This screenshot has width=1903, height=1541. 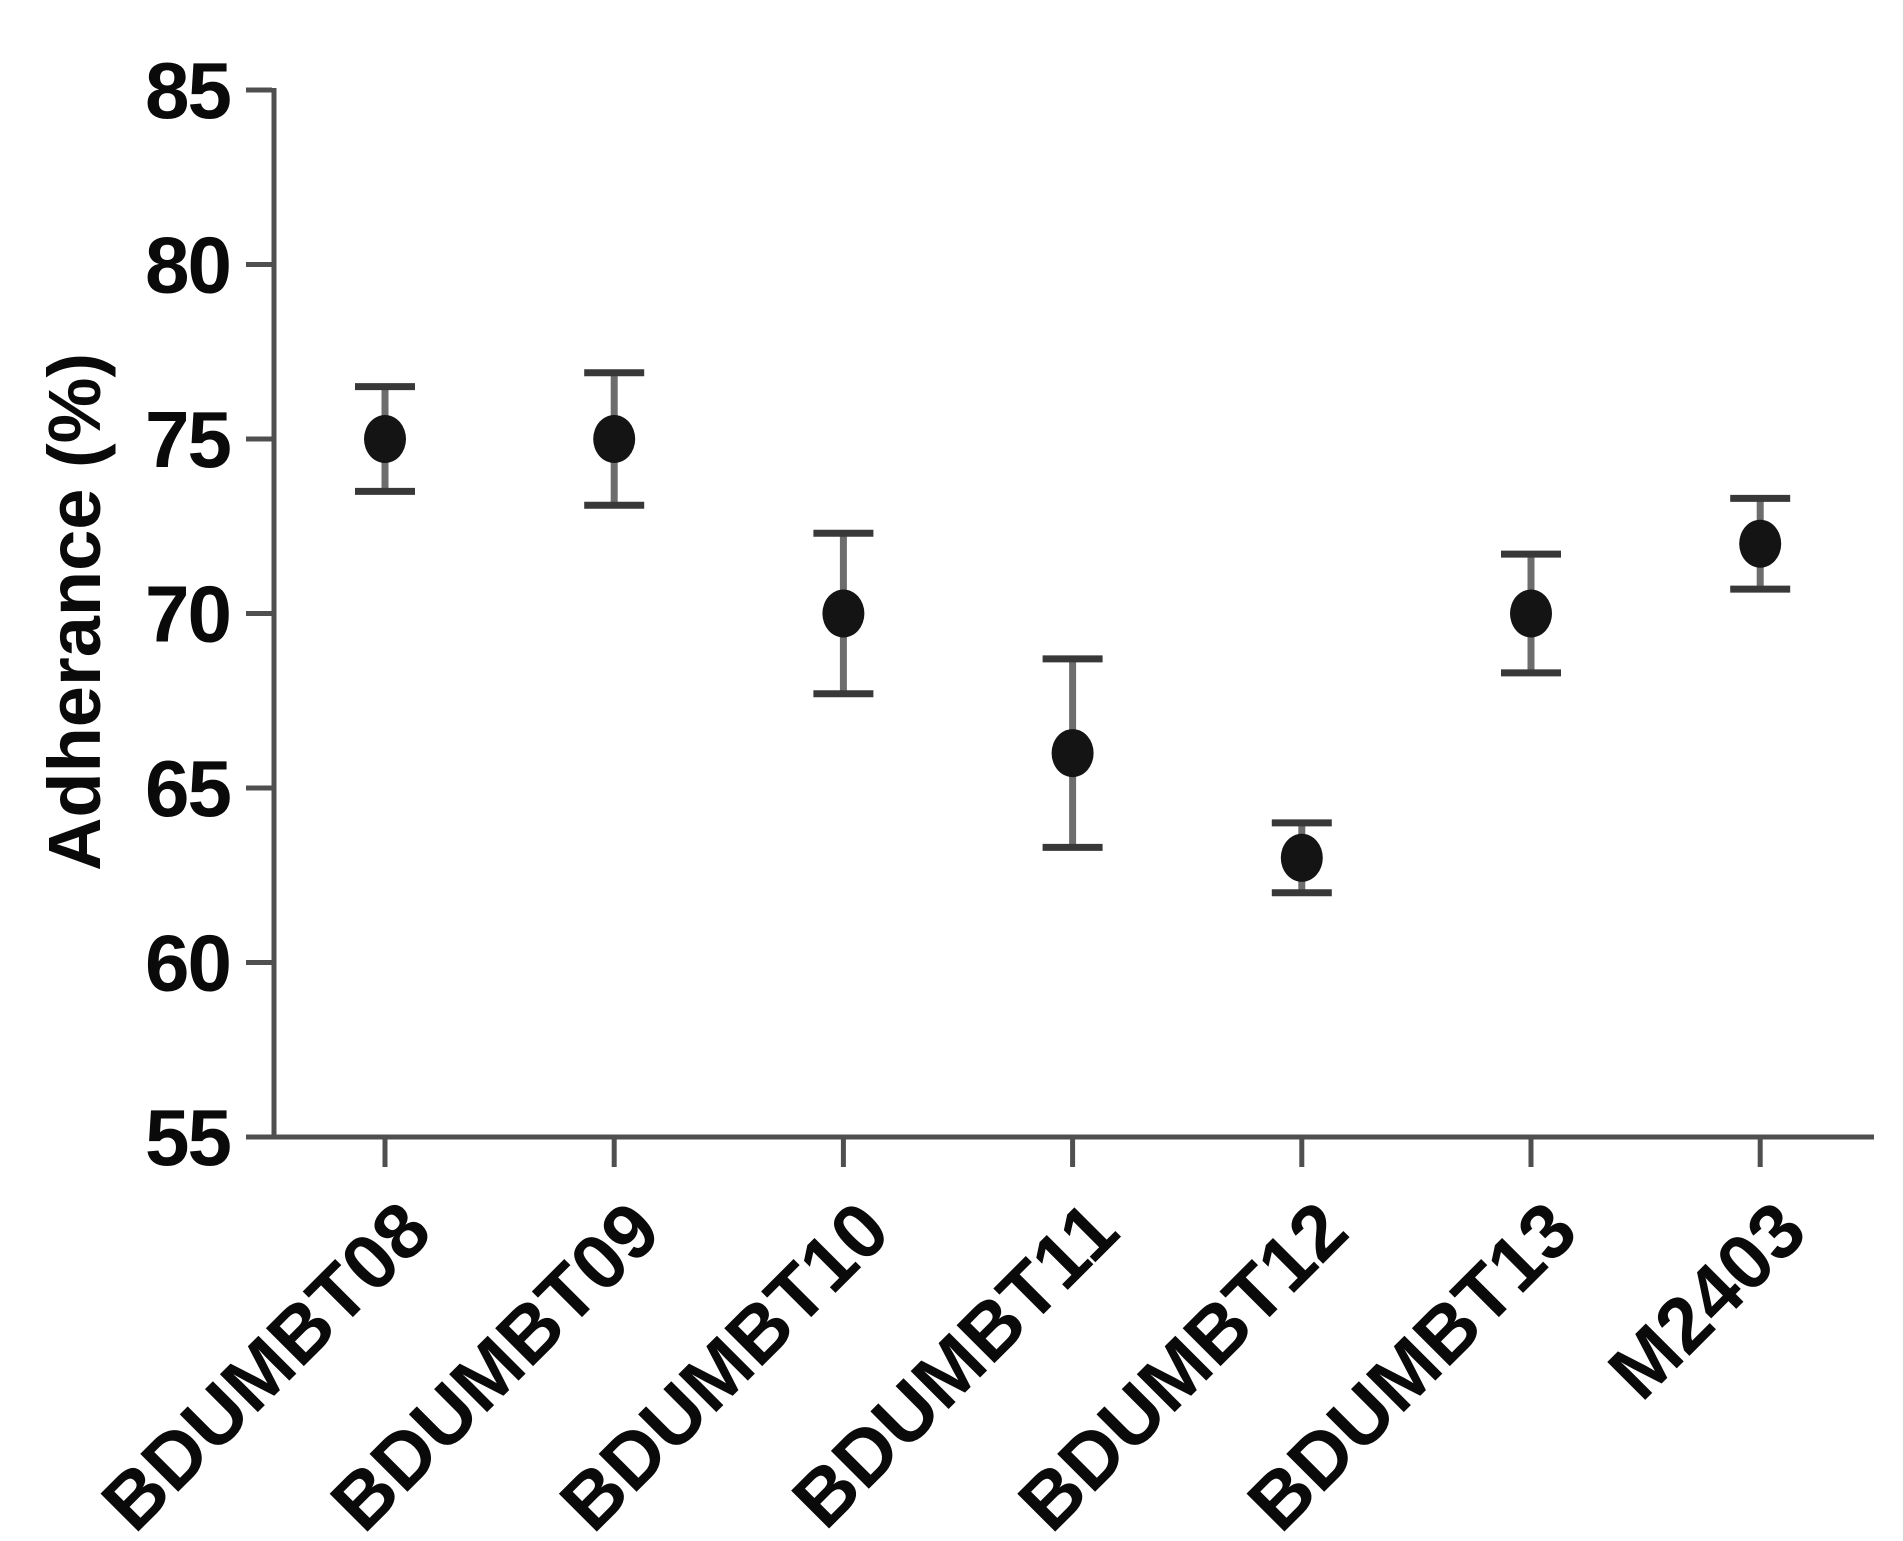 I want to click on y-axis-title: Adherance (%), so click(x=74, y=612).